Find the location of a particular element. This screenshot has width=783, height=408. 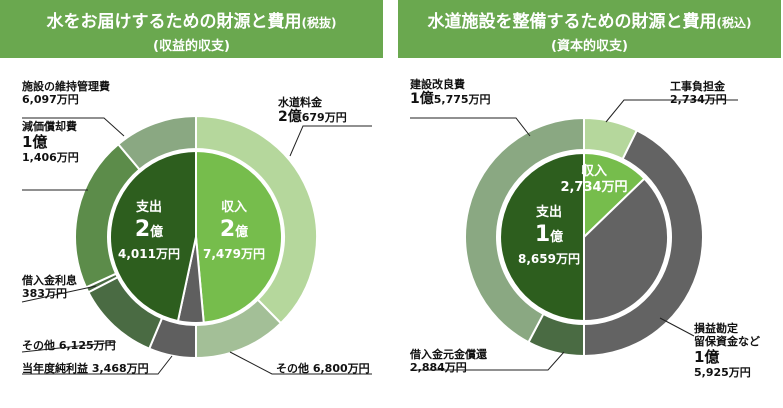

label-other-income: その他 6,800万円 is located at coordinates (323, 368).